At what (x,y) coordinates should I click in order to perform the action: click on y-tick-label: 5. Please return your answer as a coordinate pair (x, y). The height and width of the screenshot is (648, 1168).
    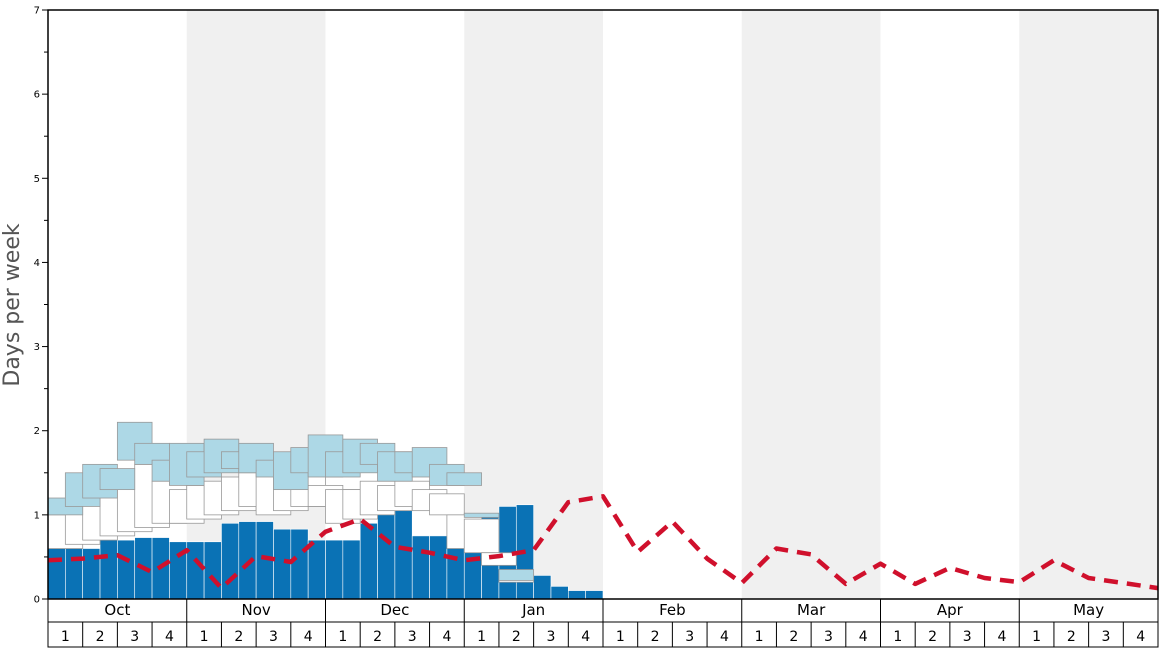
    Looking at the image, I should click on (37, 179).